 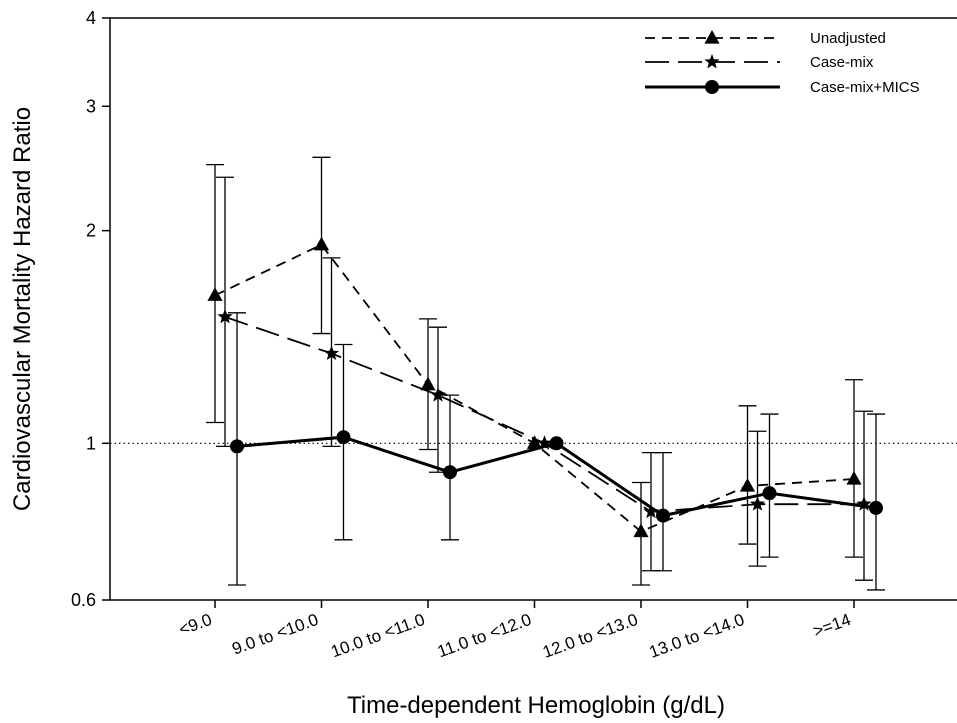 I want to click on y-axis-ticks: 0.6 1 2 3 4, so click(x=90, y=309).